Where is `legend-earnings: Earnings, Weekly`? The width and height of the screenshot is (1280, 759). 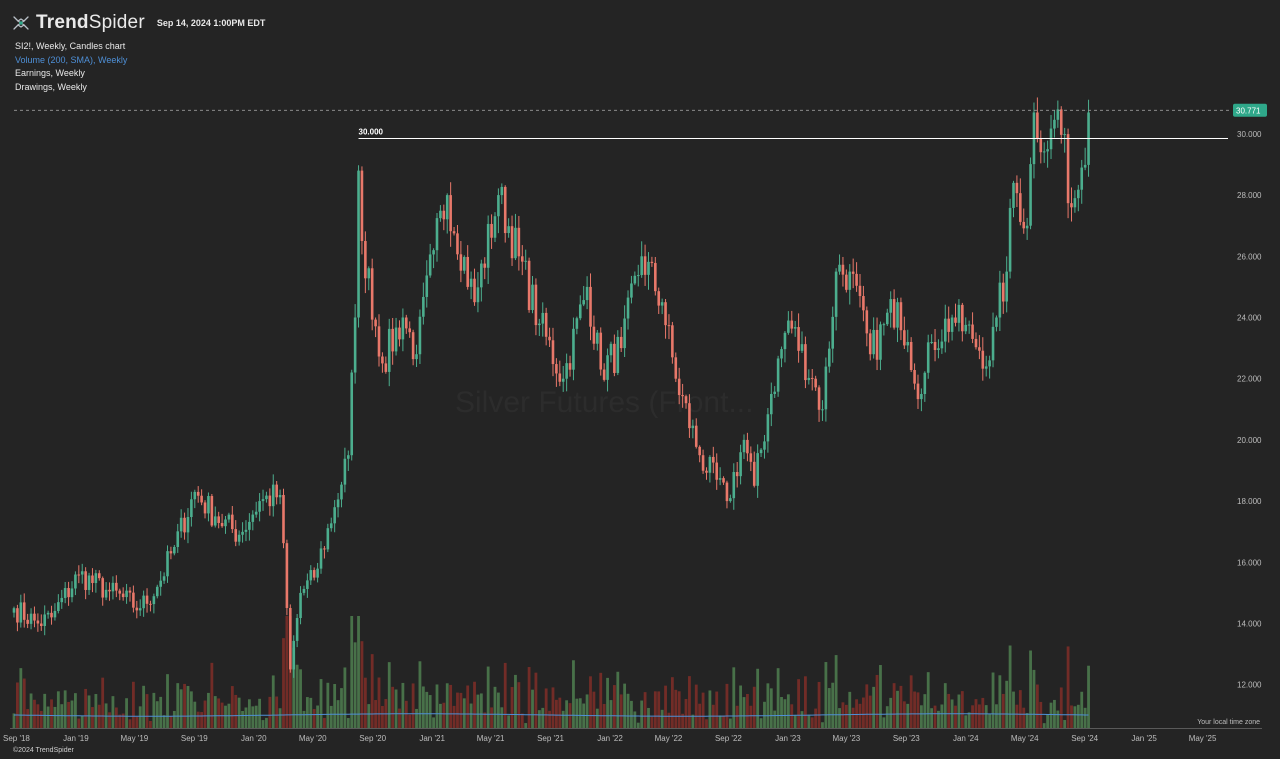 legend-earnings: Earnings, Weekly is located at coordinates (50, 73).